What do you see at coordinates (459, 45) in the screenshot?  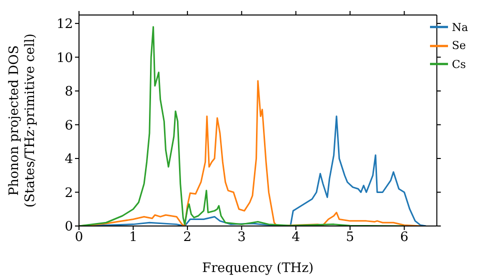 I see `legend-label: Se` at bounding box center [459, 45].